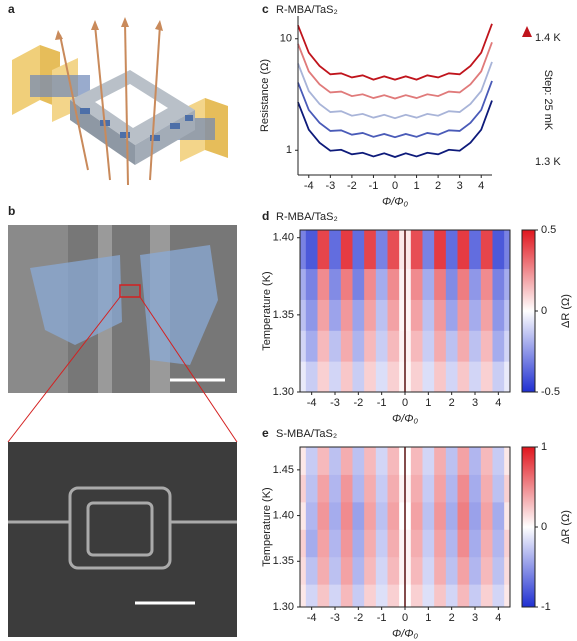 This screenshot has height=641, width=577. What do you see at coordinates (548, 38) in the screenshot?
I see `annotation: 1.4 K` at bounding box center [548, 38].